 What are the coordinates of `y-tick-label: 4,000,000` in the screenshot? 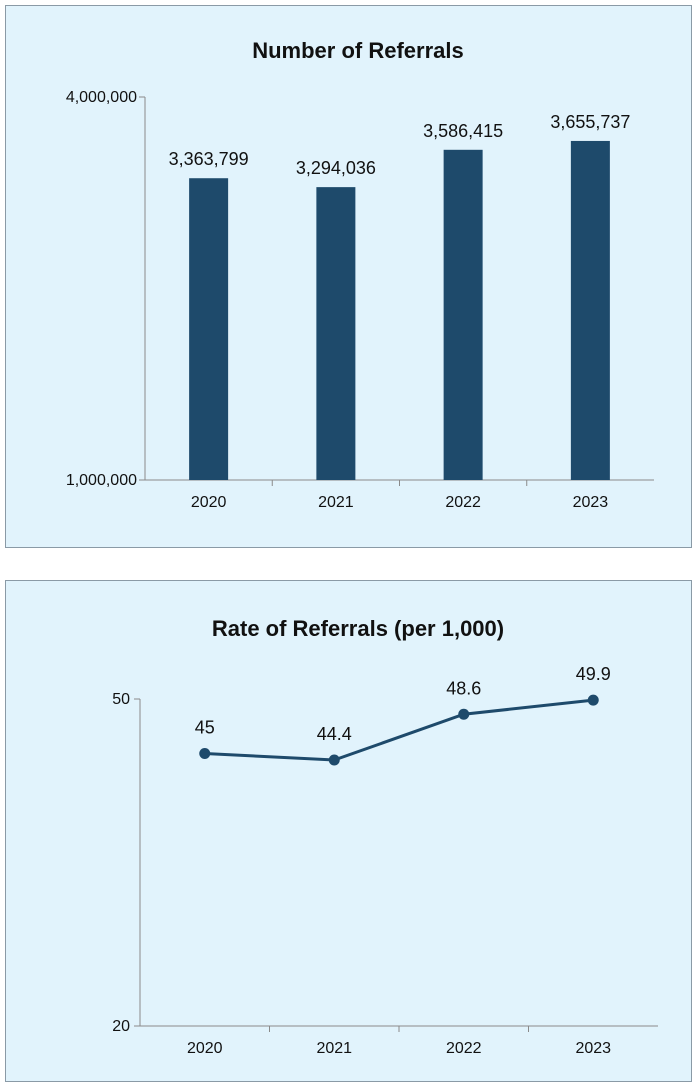 It's located at (101, 97).